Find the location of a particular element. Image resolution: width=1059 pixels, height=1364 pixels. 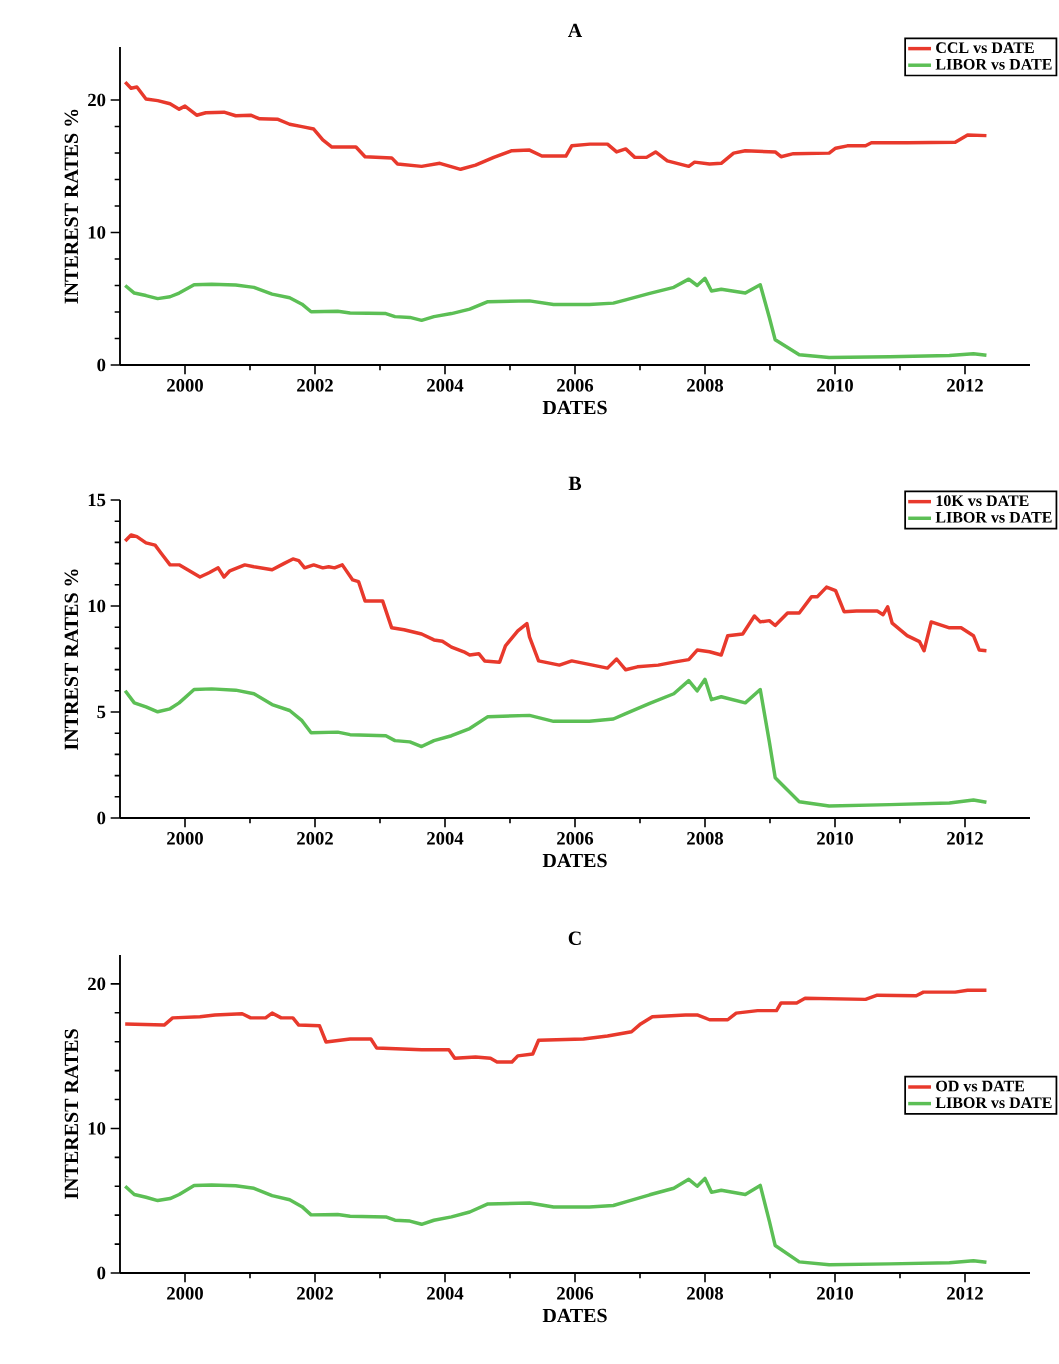

legend-label: CCL vs DATE is located at coordinates (985, 48).